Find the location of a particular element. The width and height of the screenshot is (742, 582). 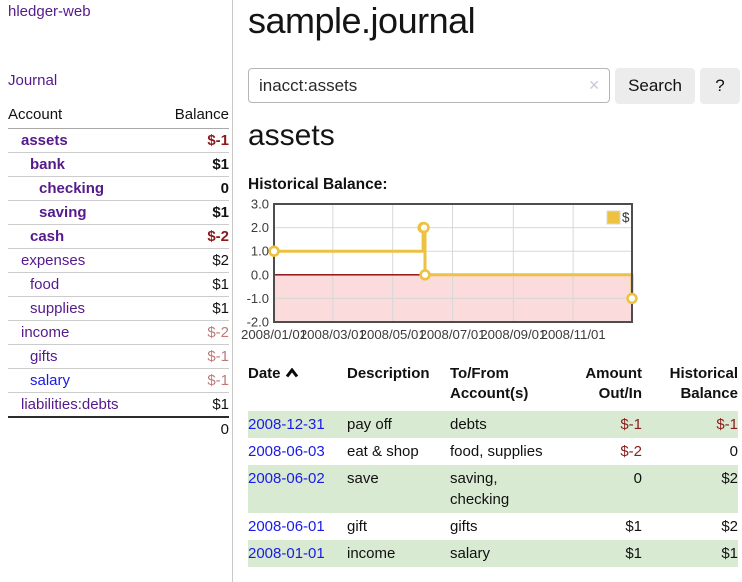

account-link: salary is located at coordinates (50, 380).